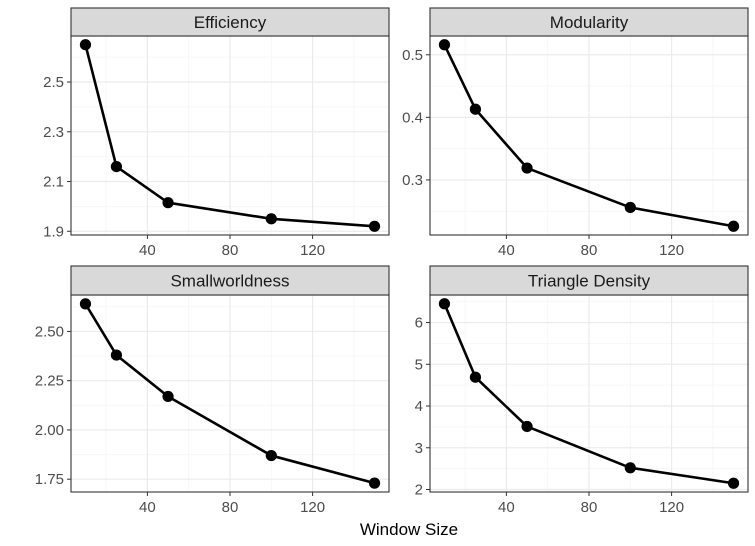 Image resolution: width=755 pixels, height=546 pixels. Describe the element at coordinates (49, 479) in the screenshot. I see `y-tick-label: 1.75` at that location.